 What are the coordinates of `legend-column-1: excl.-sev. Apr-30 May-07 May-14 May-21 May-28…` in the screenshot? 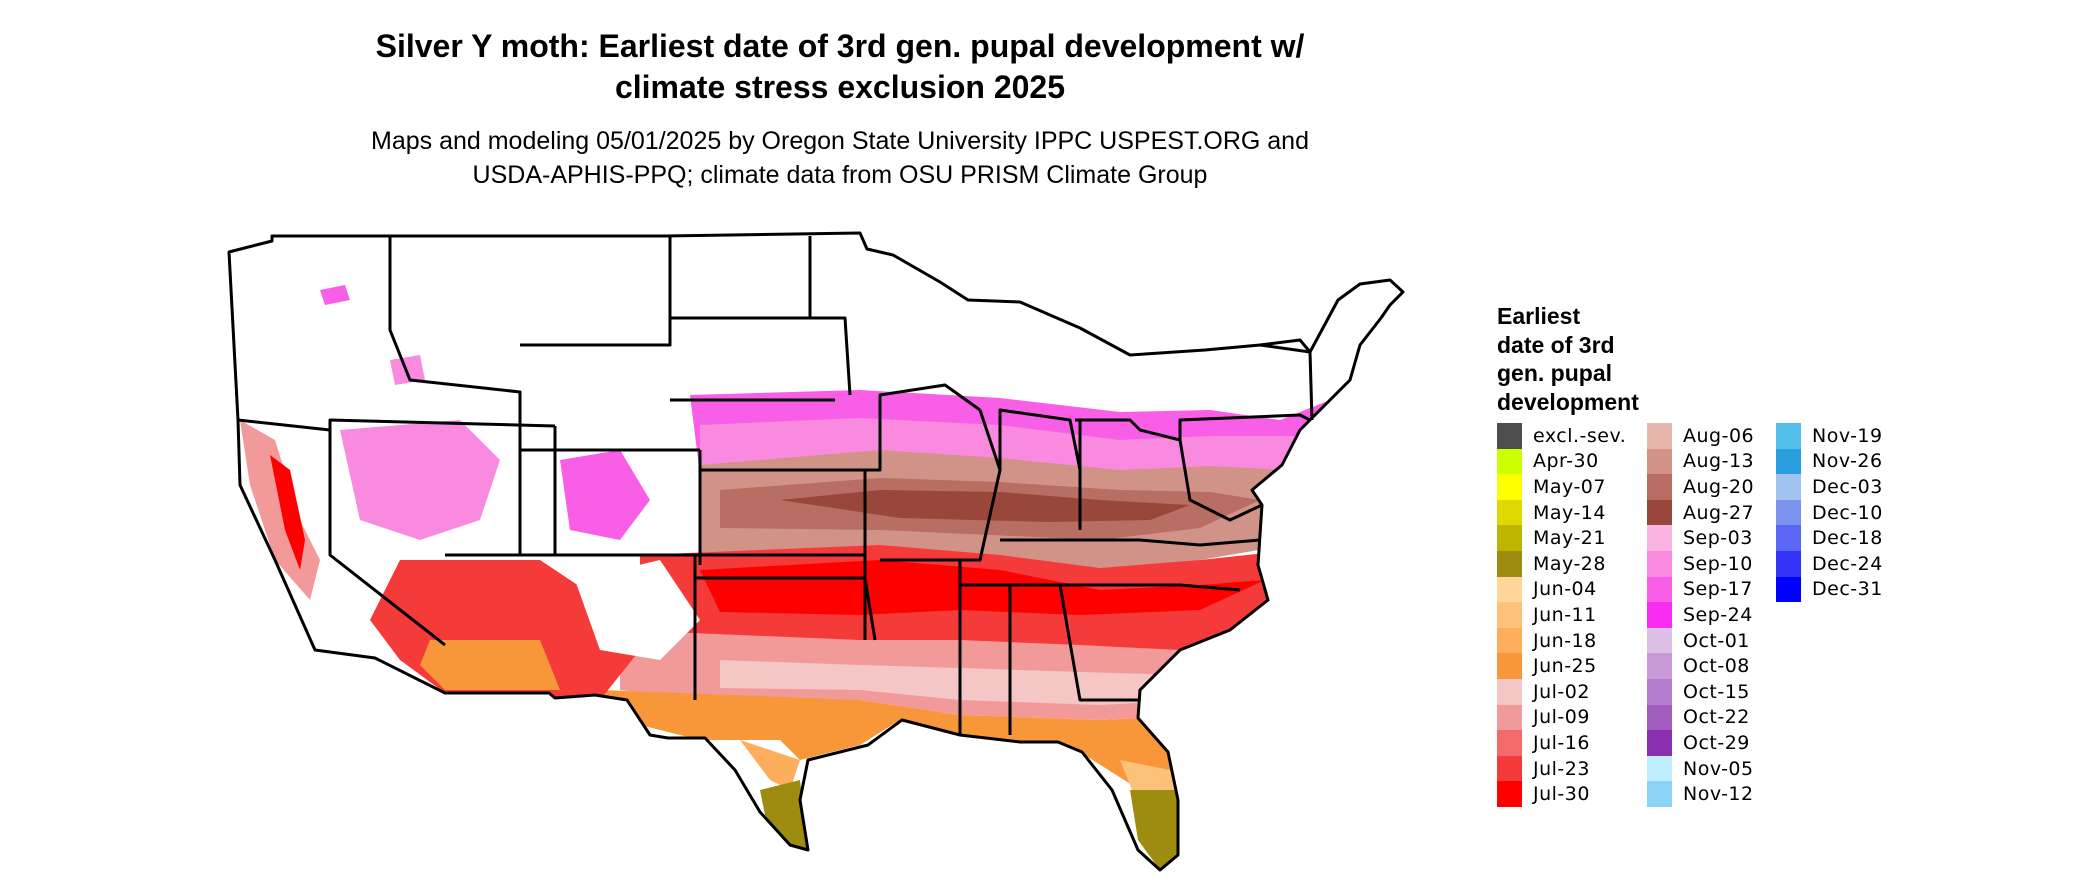 It's located at (1561, 615).